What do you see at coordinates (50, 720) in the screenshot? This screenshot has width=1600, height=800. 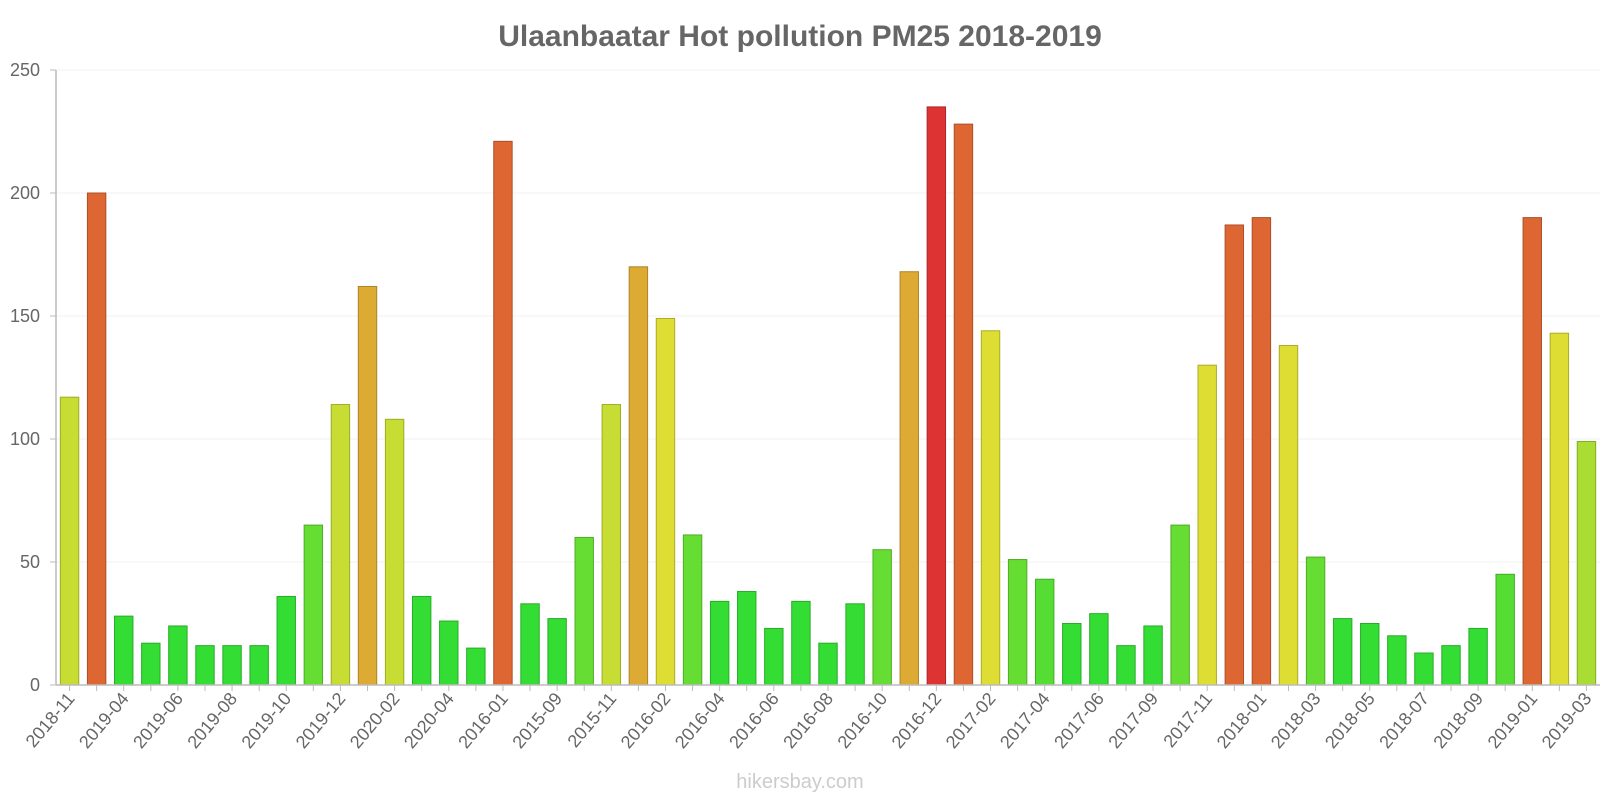 I see `x-tick-label: 2018-11` at bounding box center [50, 720].